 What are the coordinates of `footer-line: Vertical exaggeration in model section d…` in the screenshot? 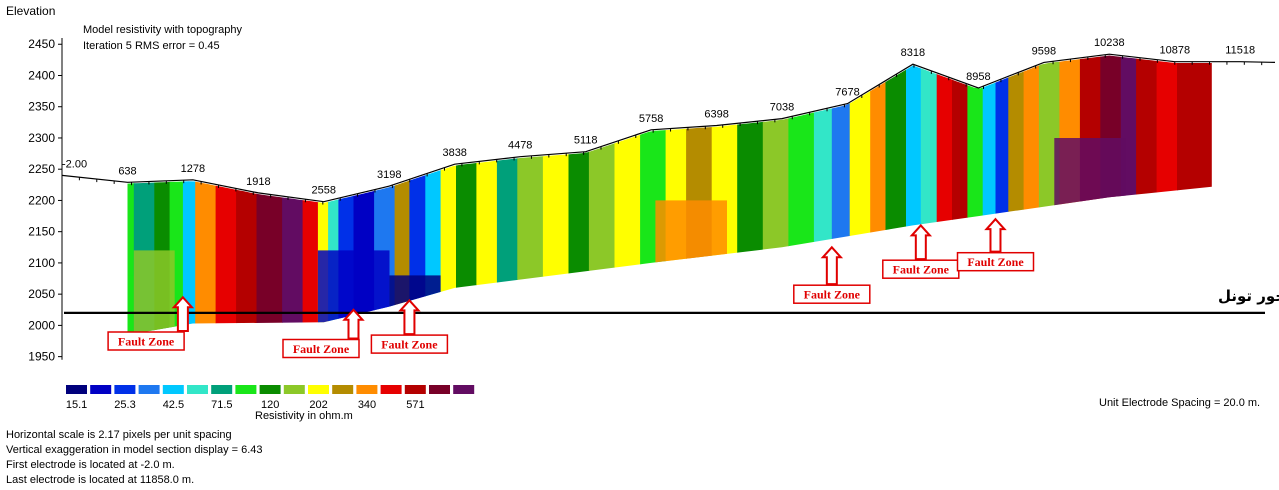 It's located at (134, 450).